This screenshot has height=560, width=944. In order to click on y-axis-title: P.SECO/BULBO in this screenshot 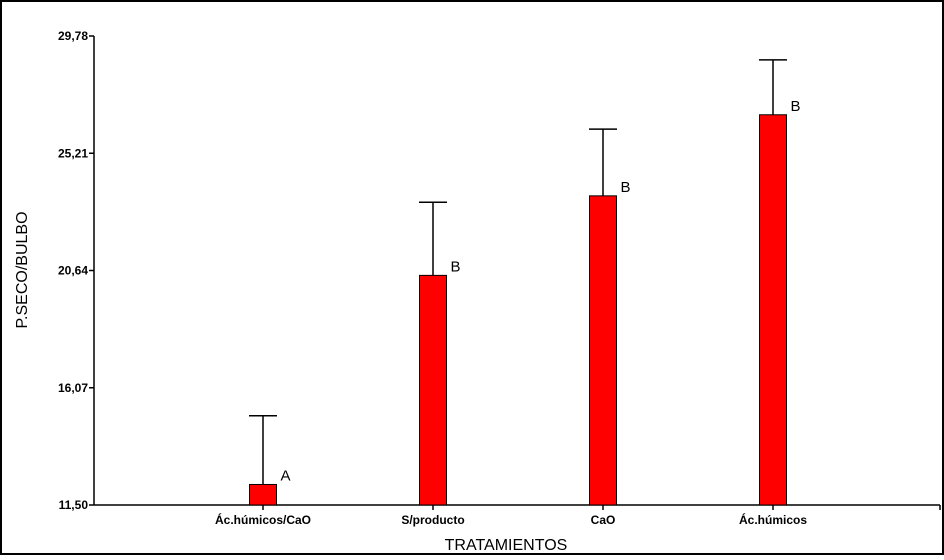, I will do `click(22, 269)`.